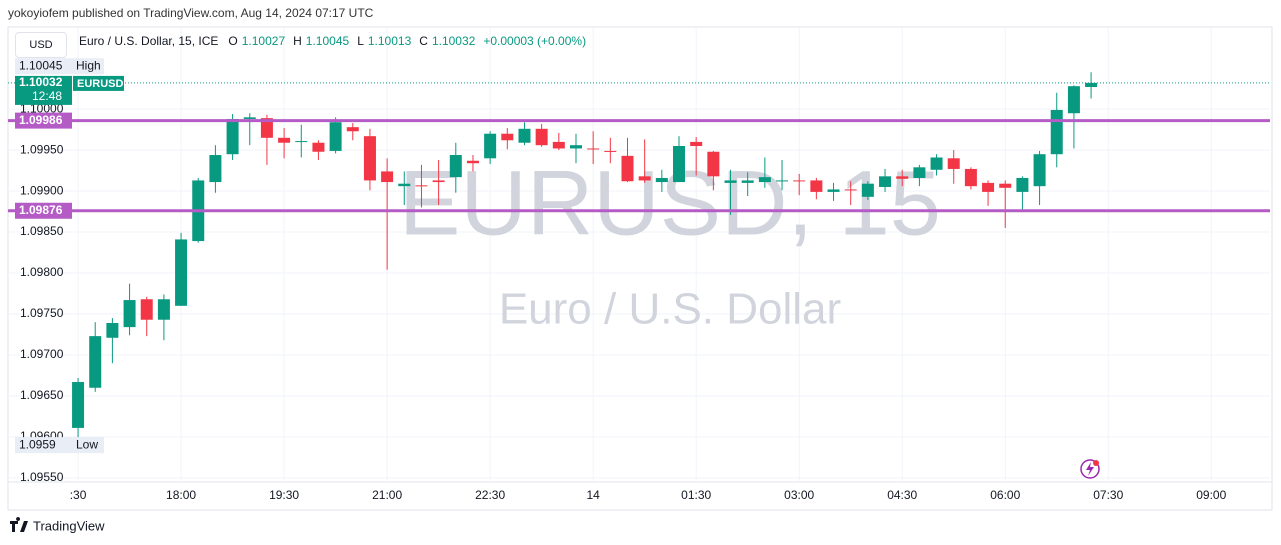 The height and width of the screenshot is (545, 1281). What do you see at coordinates (360, 41) in the screenshot?
I see `legend-l-label: L` at bounding box center [360, 41].